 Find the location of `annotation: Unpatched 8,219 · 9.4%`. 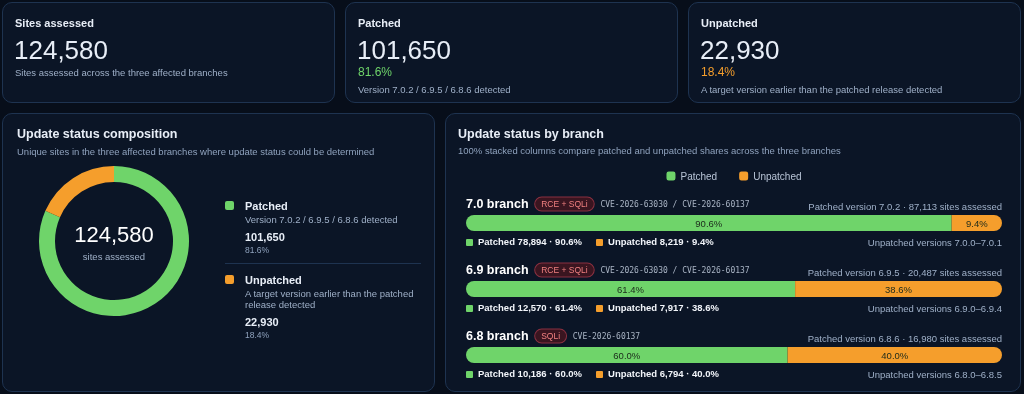

annotation: Unpatched 8,219 · 9.4% is located at coordinates (661, 242).